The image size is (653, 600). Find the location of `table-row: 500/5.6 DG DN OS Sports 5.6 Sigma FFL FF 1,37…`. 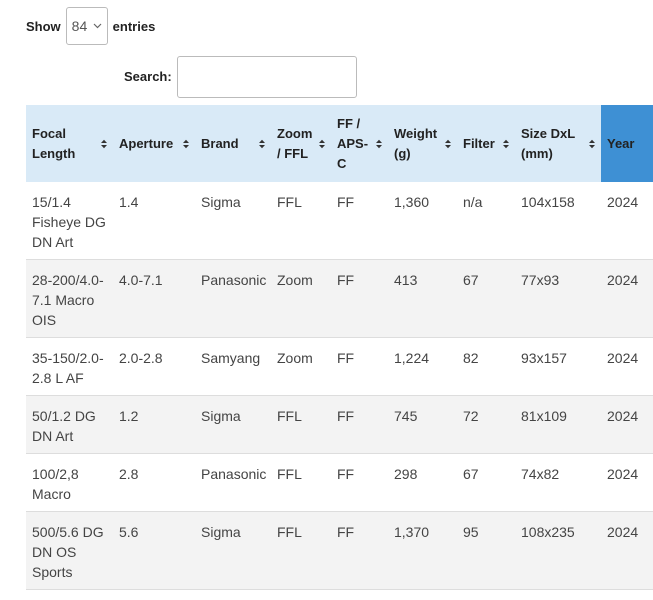

table-row: 500/5.6 DG DN OS Sports 5.6 Sigma FFL FF 1,37… is located at coordinates (339, 550).